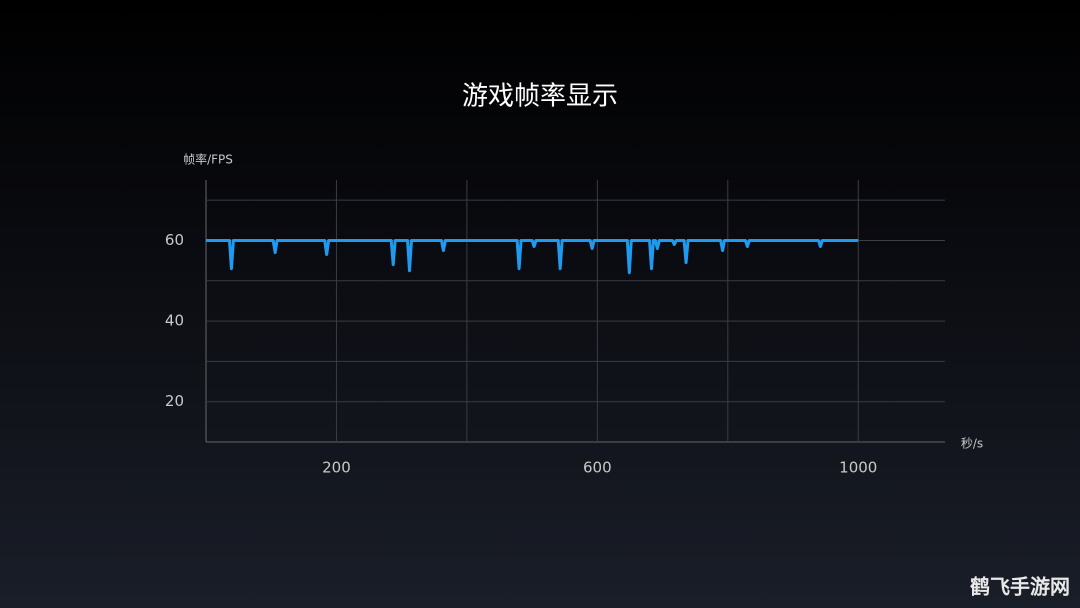 This screenshot has height=608, width=1080. What do you see at coordinates (336, 468) in the screenshot?
I see `x-tick-label: 200` at bounding box center [336, 468].